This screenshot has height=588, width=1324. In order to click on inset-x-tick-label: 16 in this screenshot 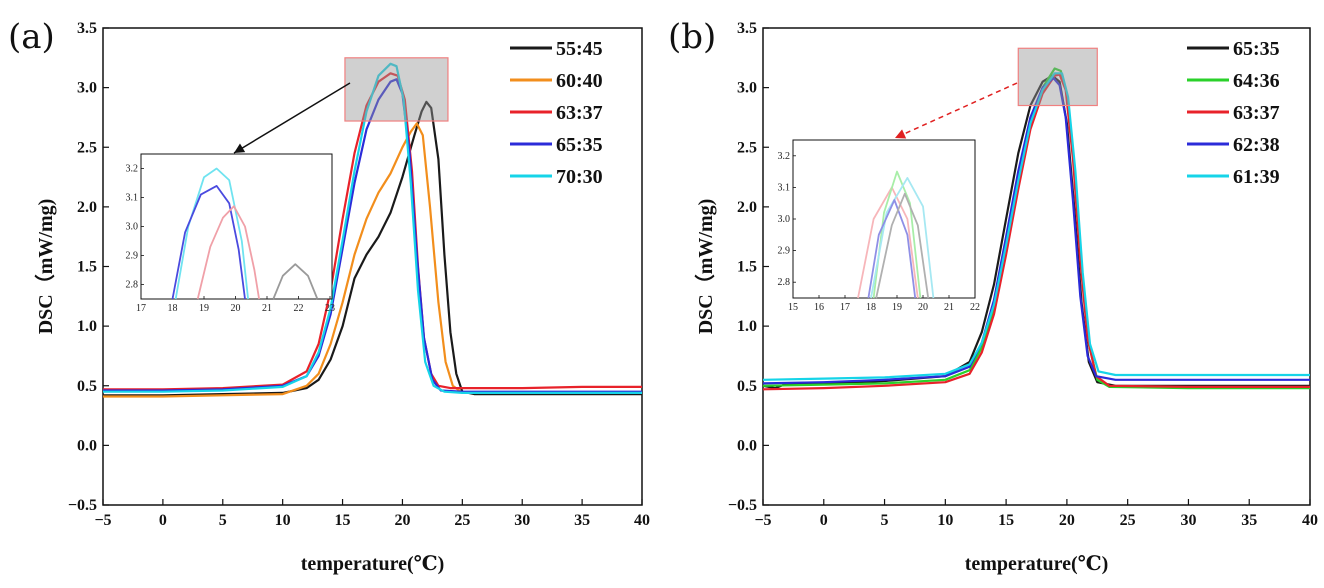, I will do `click(819, 307)`.